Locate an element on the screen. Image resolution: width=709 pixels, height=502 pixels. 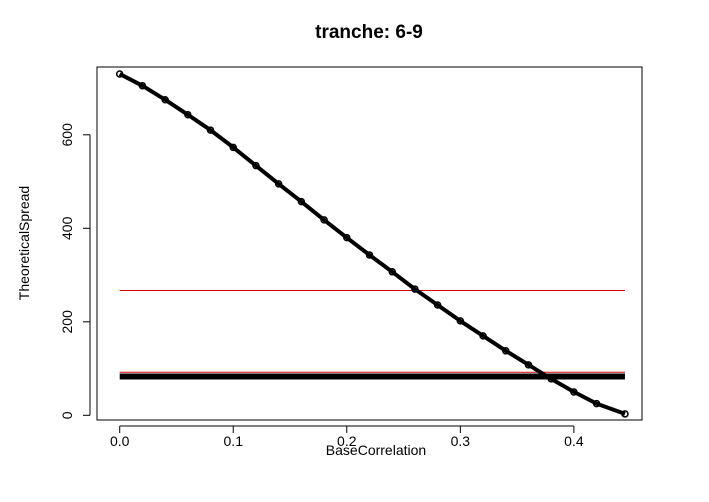
chart-title: tranche: 6-9 is located at coordinates (369, 32).